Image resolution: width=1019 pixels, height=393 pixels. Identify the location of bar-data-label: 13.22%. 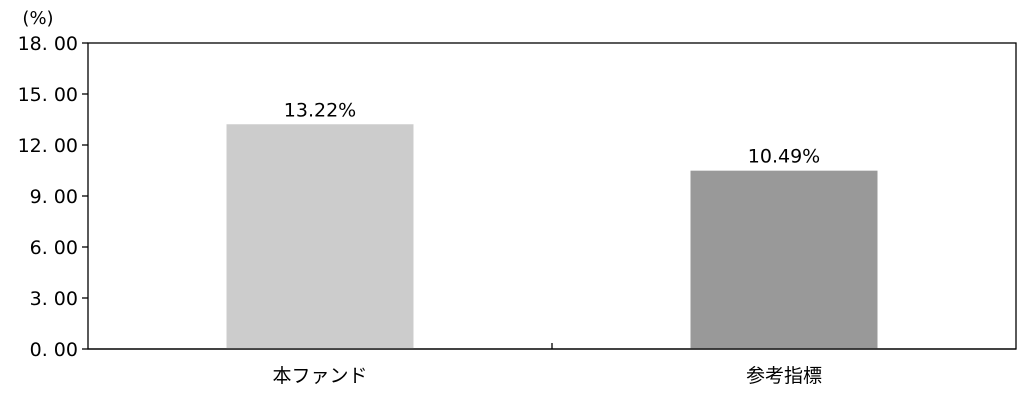
(320, 110).